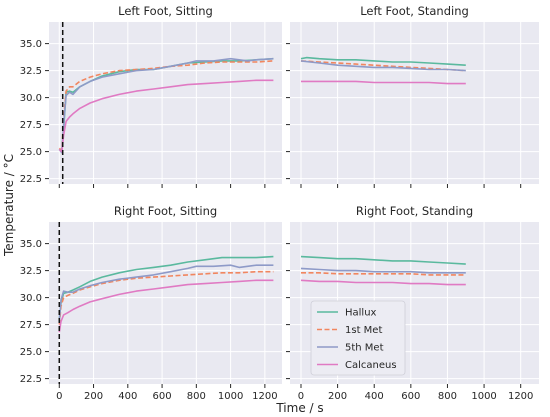 This screenshot has width=550, height=417. I want to click on legend-label: Calcaneus, so click(371, 365).